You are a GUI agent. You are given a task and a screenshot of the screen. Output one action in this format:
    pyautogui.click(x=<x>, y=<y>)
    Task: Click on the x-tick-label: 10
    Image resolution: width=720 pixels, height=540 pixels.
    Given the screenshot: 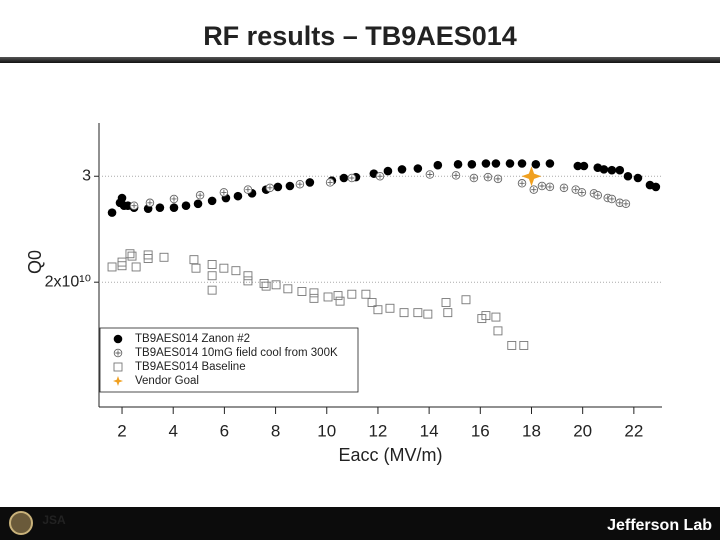 What is the action you would take?
    pyautogui.click(x=326, y=430)
    